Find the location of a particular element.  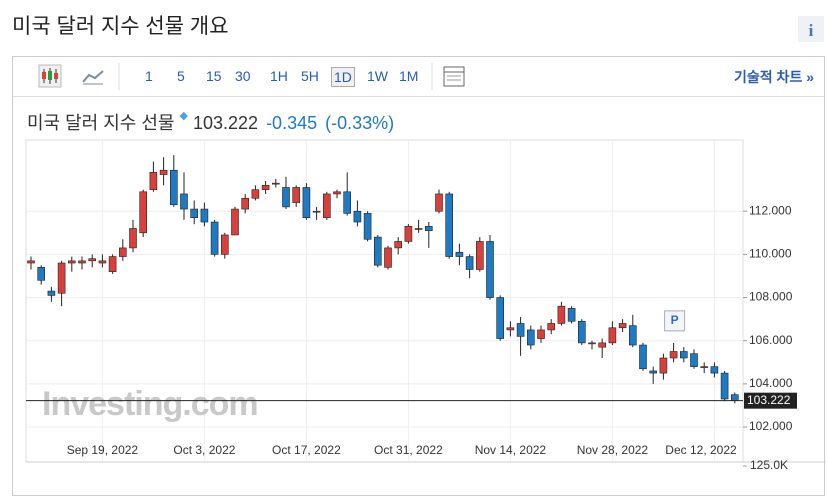

watermark: Investing.com is located at coordinates (150, 404).